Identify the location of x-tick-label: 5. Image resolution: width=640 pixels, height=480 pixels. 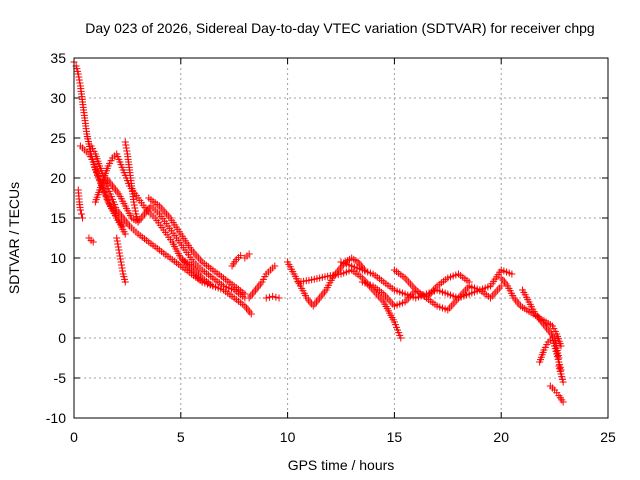
(181, 437).